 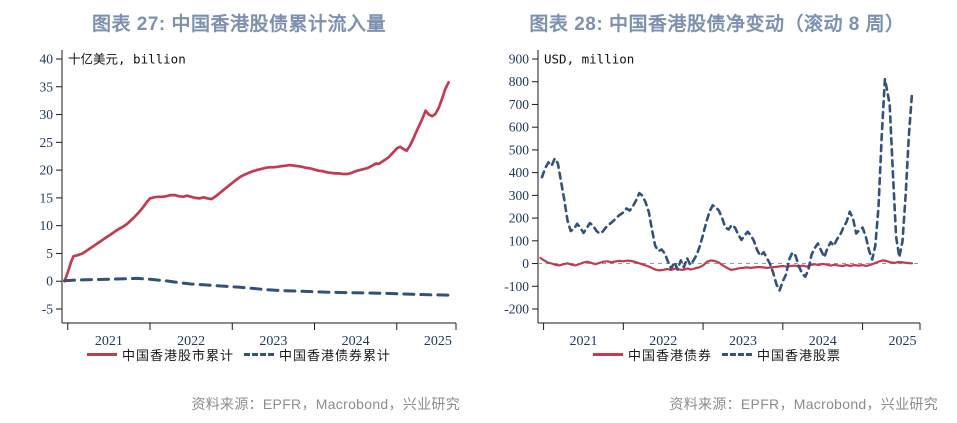 I want to click on legend-item-equity-net: 中国香港股票, so click(x=777, y=354).